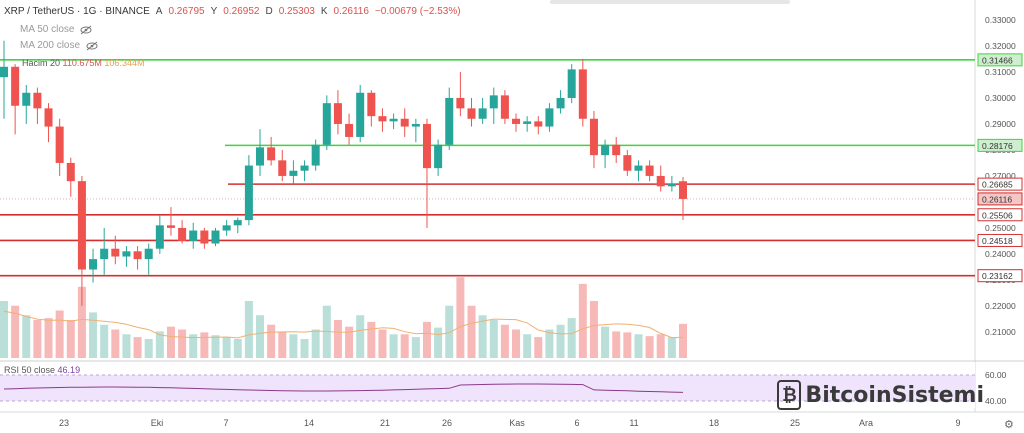 Image resolution: width=1024 pixels, height=433 pixels. What do you see at coordinates (1000, 20) in the screenshot?
I see `price-tick-label: 0.33000` at bounding box center [1000, 20].